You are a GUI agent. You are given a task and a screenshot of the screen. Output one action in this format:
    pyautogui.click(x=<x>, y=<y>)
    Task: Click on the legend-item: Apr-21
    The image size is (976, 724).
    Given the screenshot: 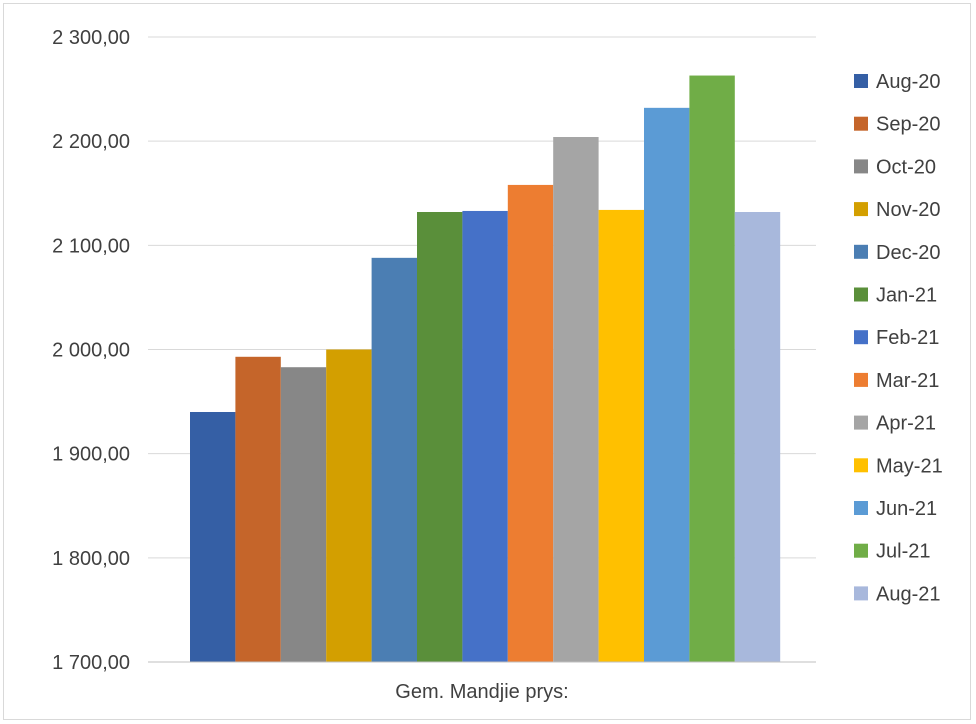 What is the action you would take?
    pyautogui.click(x=895, y=424)
    